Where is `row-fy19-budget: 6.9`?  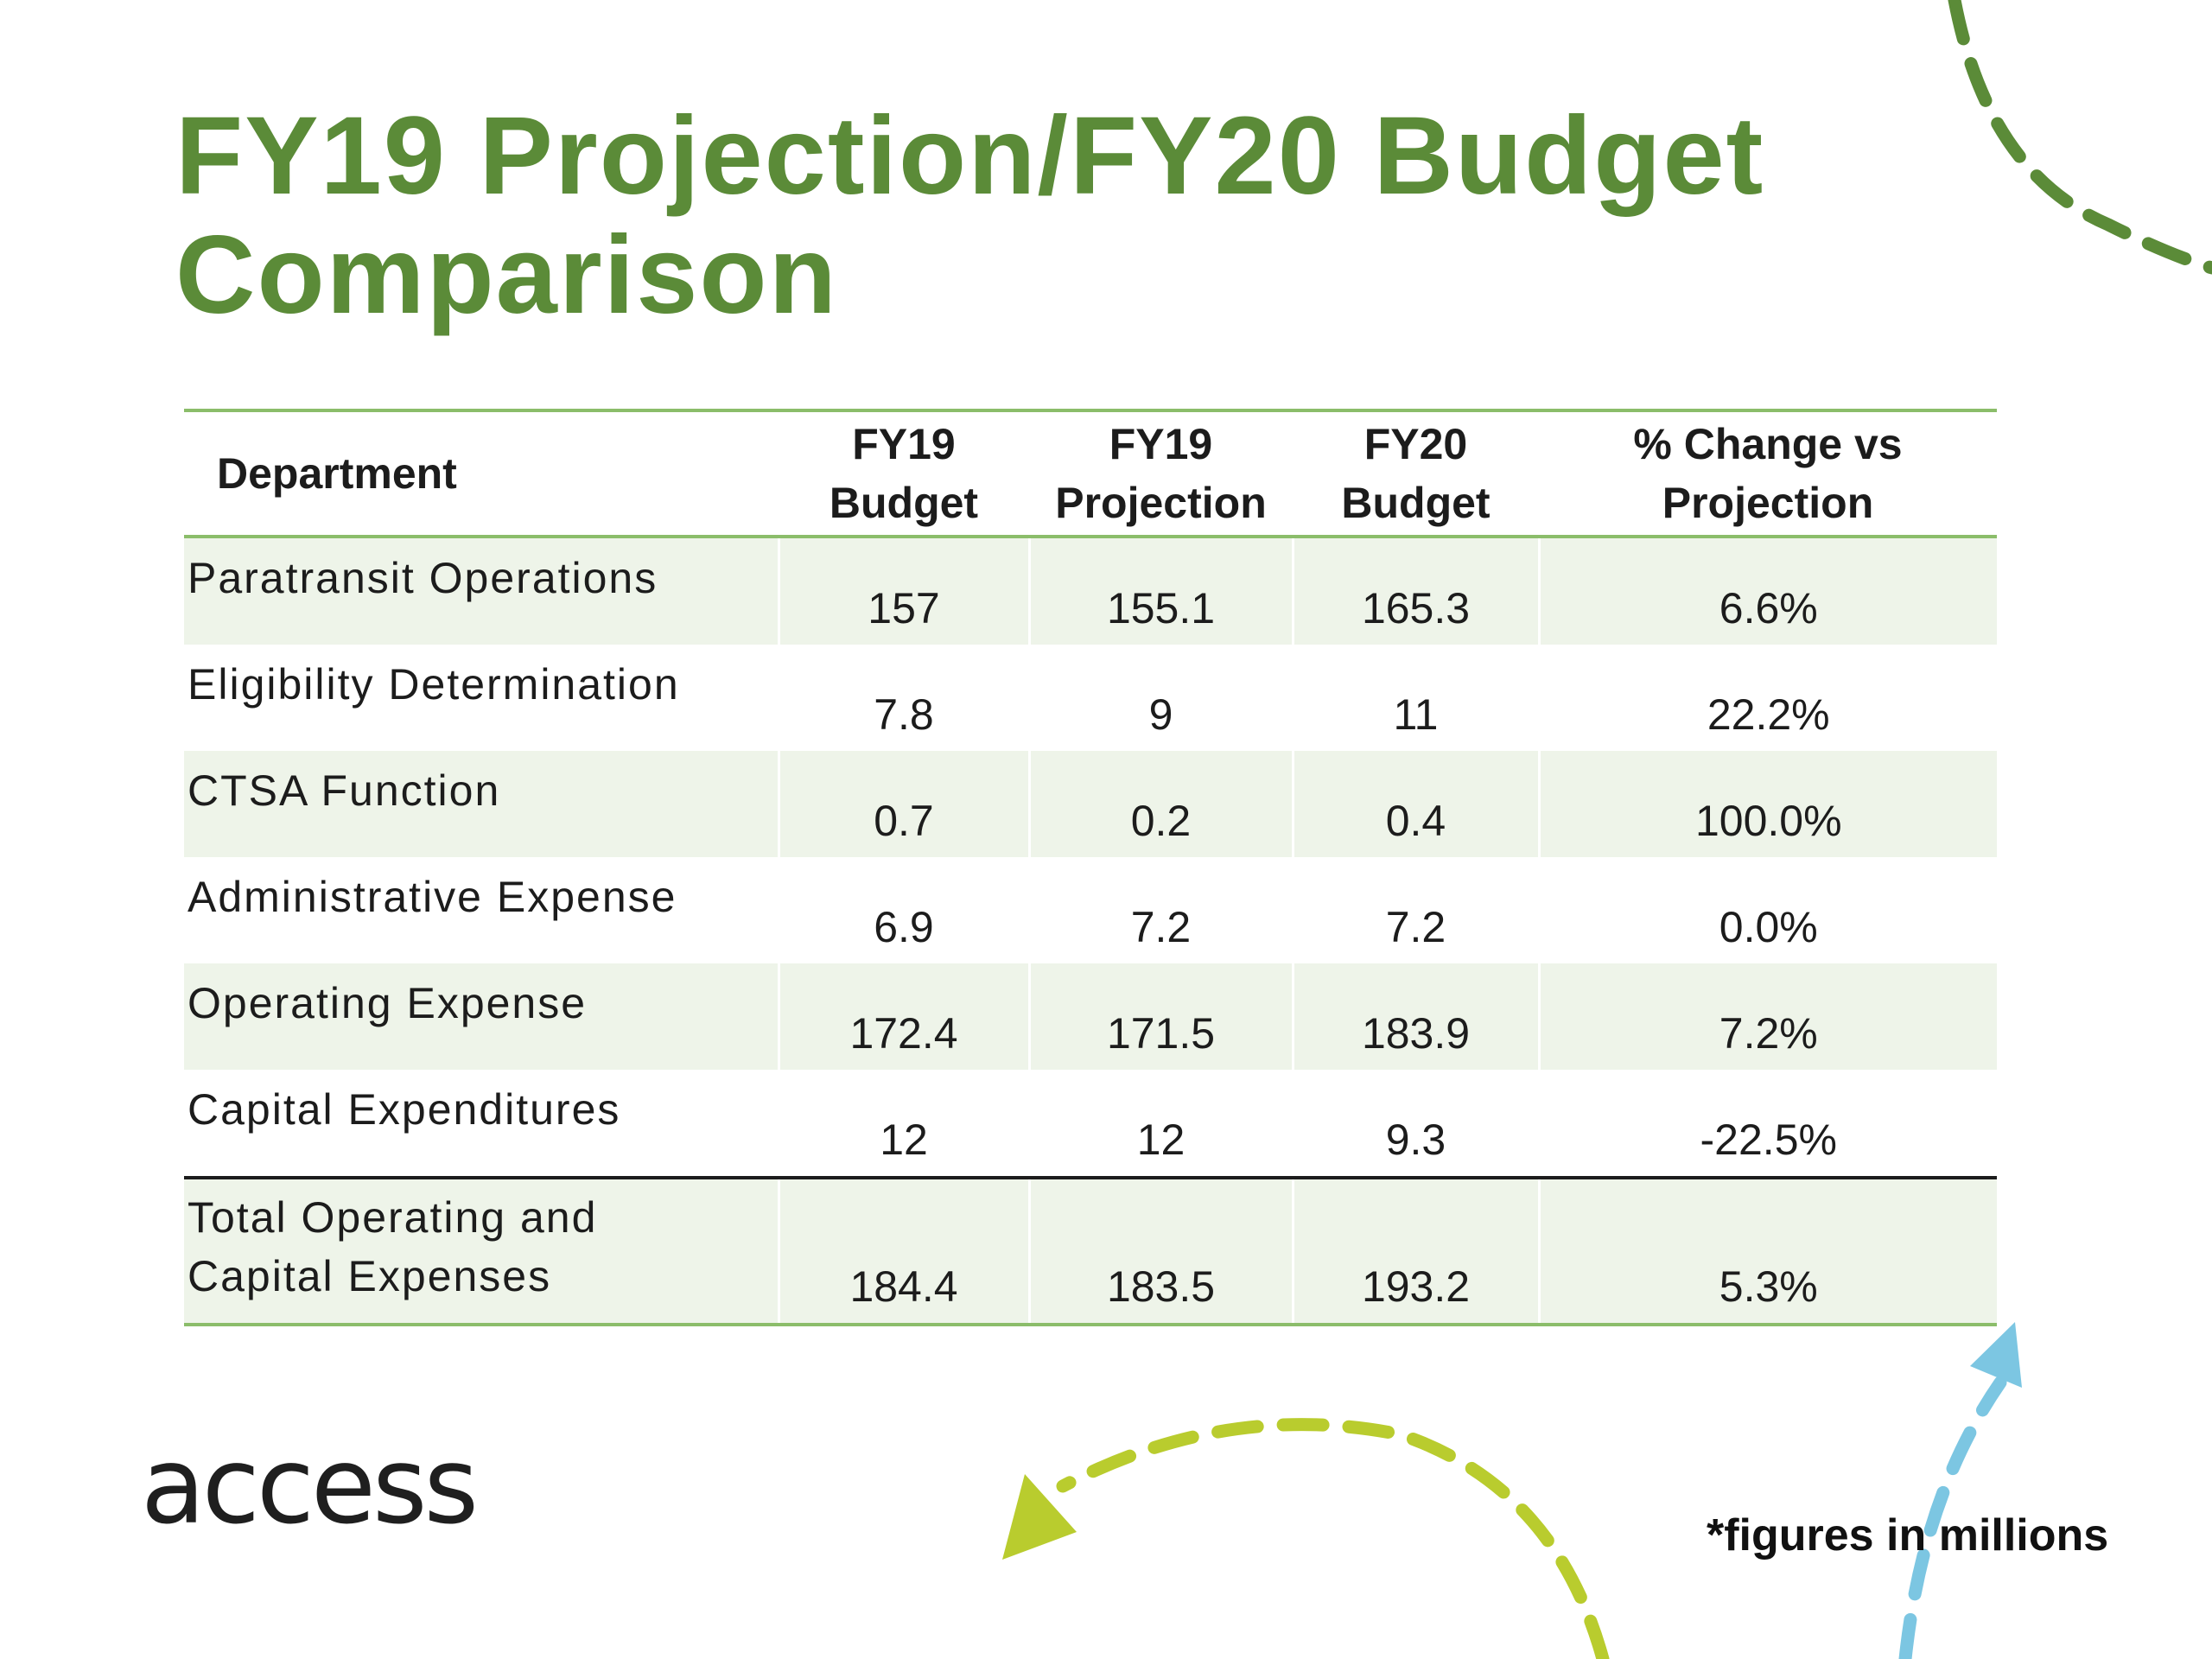 row-fy19-budget: 6.9 is located at coordinates (903, 910).